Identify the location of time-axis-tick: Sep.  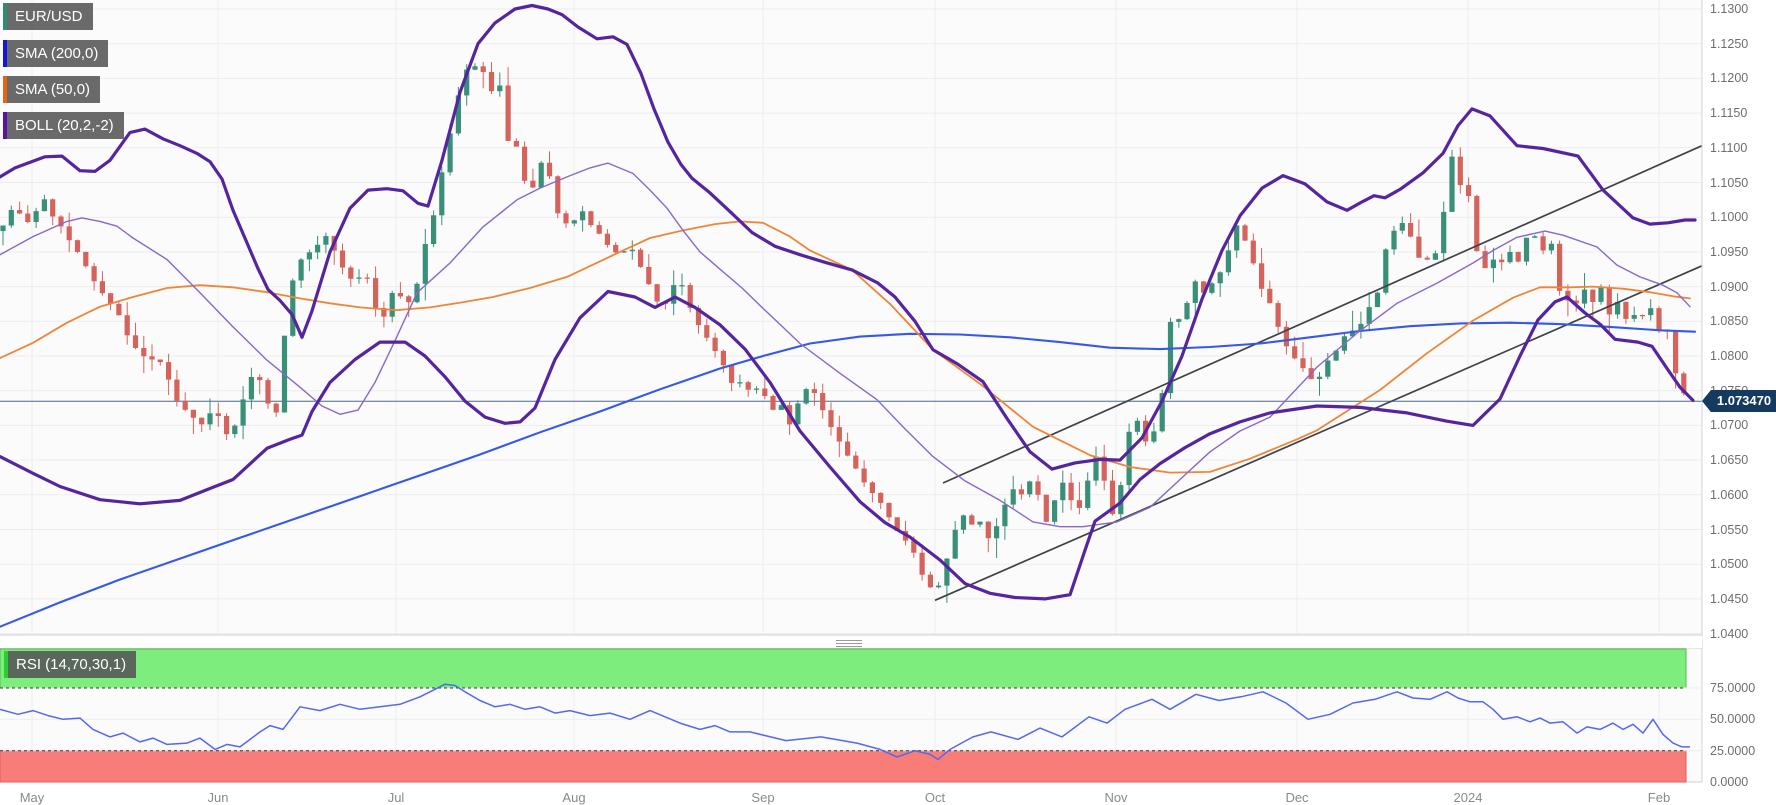
(763, 797).